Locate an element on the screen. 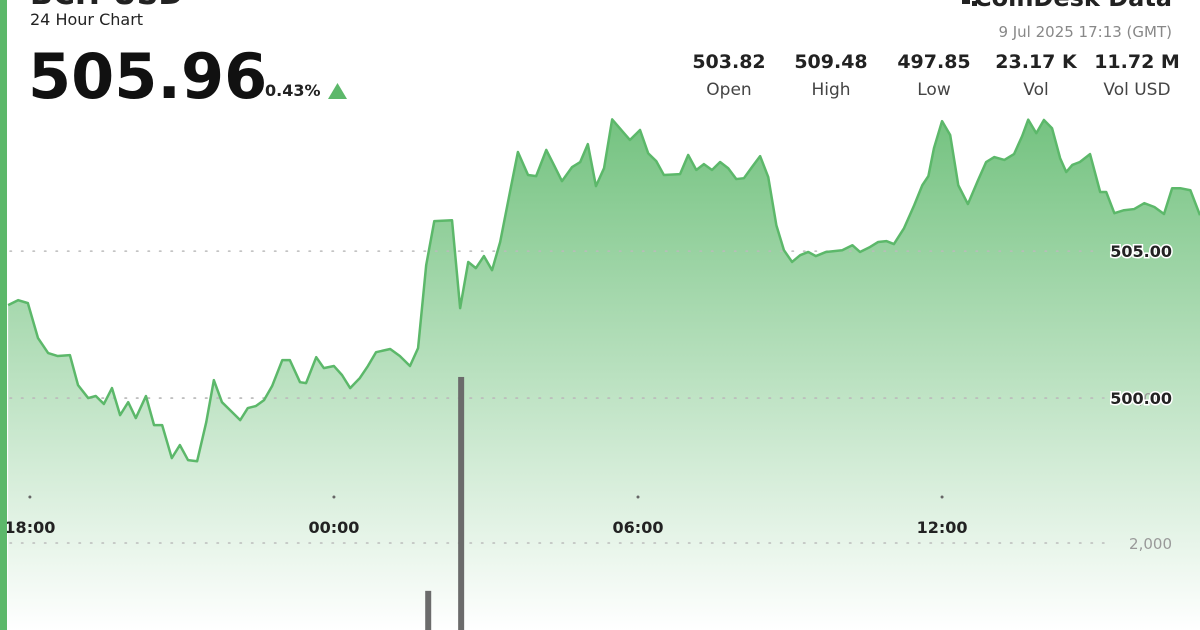  stat-label: Vol is located at coordinates (1035, 90).